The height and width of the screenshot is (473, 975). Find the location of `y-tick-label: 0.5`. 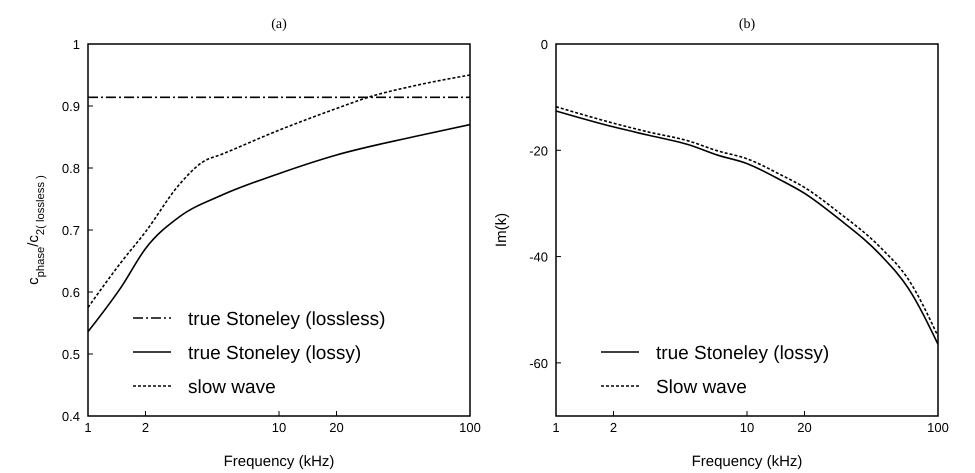

y-tick-label: 0.5 is located at coordinates (71, 354).